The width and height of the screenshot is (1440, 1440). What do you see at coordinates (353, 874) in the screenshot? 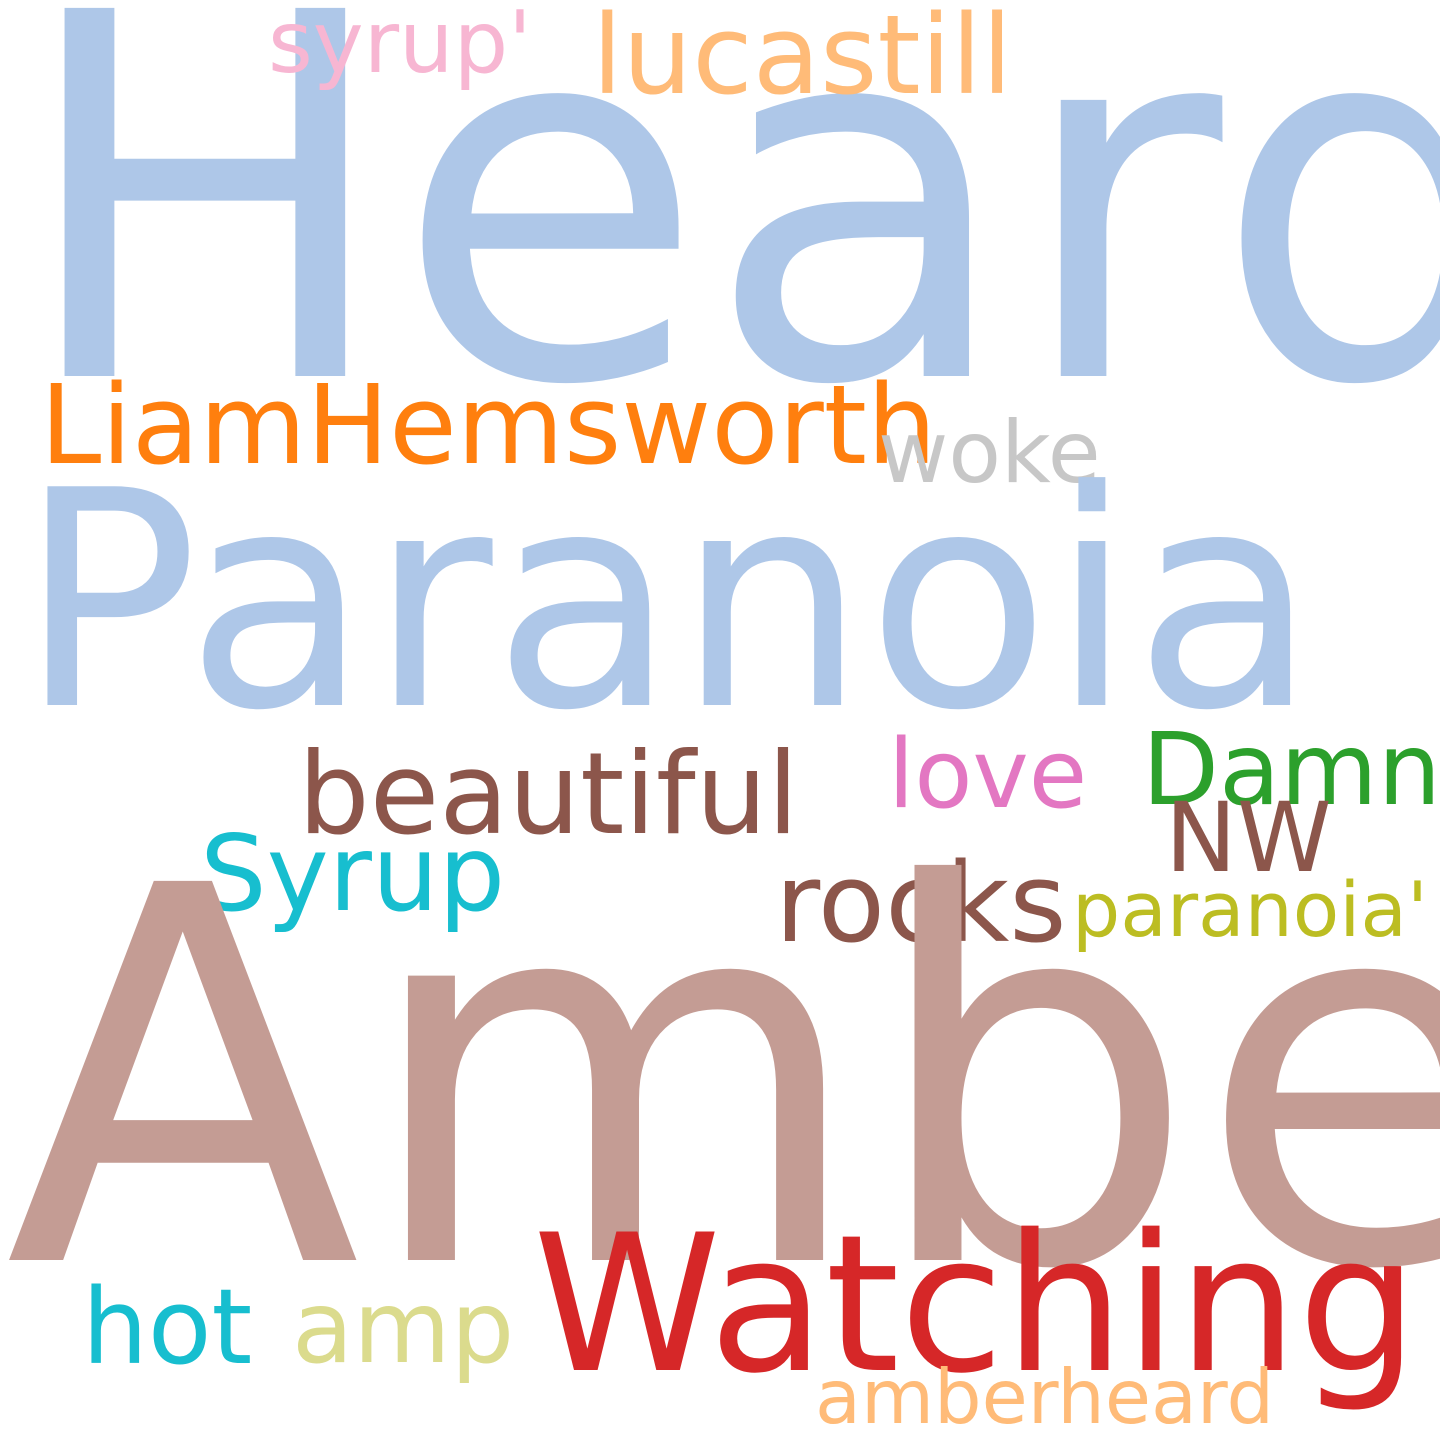
I see `word-syrup: Syrup` at bounding box center [353, 874].